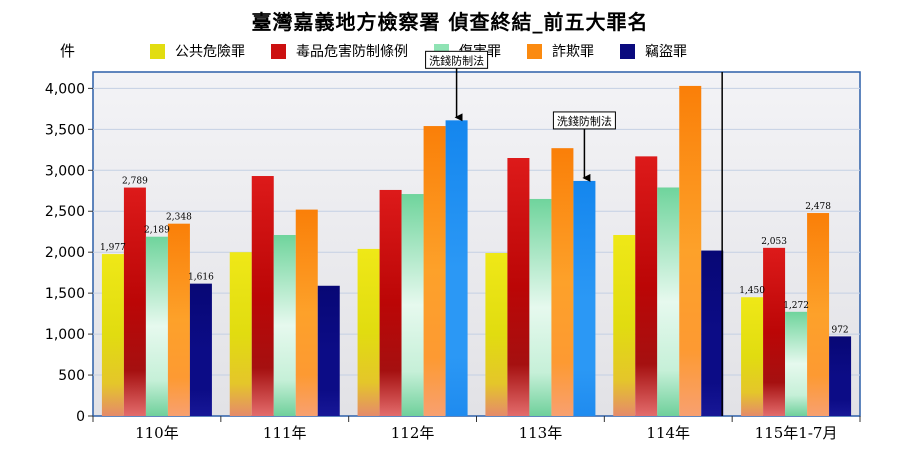  What do you see at coordinates (818, 207) in the screenshot?
I see `data-label: 2,478` at bounding box center [818, 207].